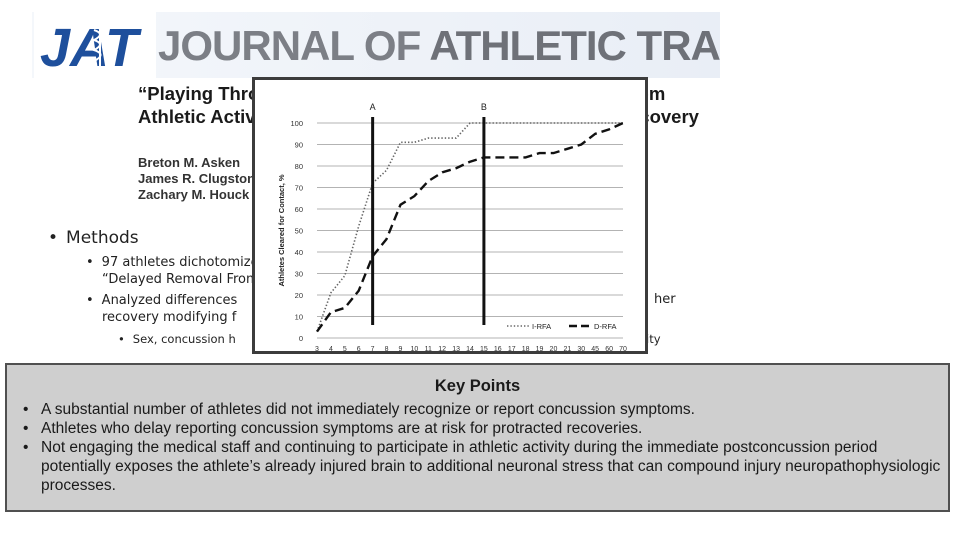 The image size is (960, 540). I want to click on legend-label: D-RFA, so click(605, 326).